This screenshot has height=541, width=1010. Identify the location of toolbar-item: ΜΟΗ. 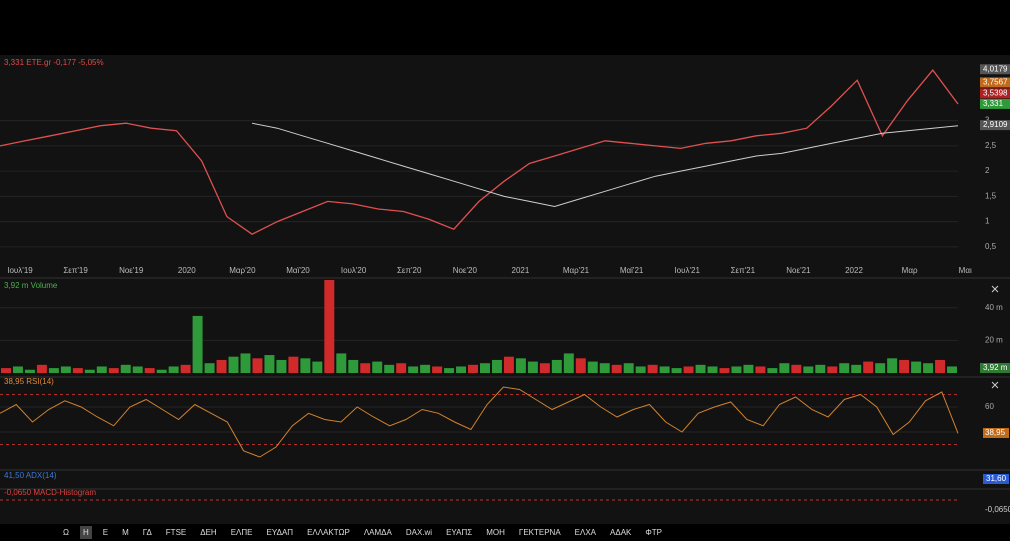
(495, 532).